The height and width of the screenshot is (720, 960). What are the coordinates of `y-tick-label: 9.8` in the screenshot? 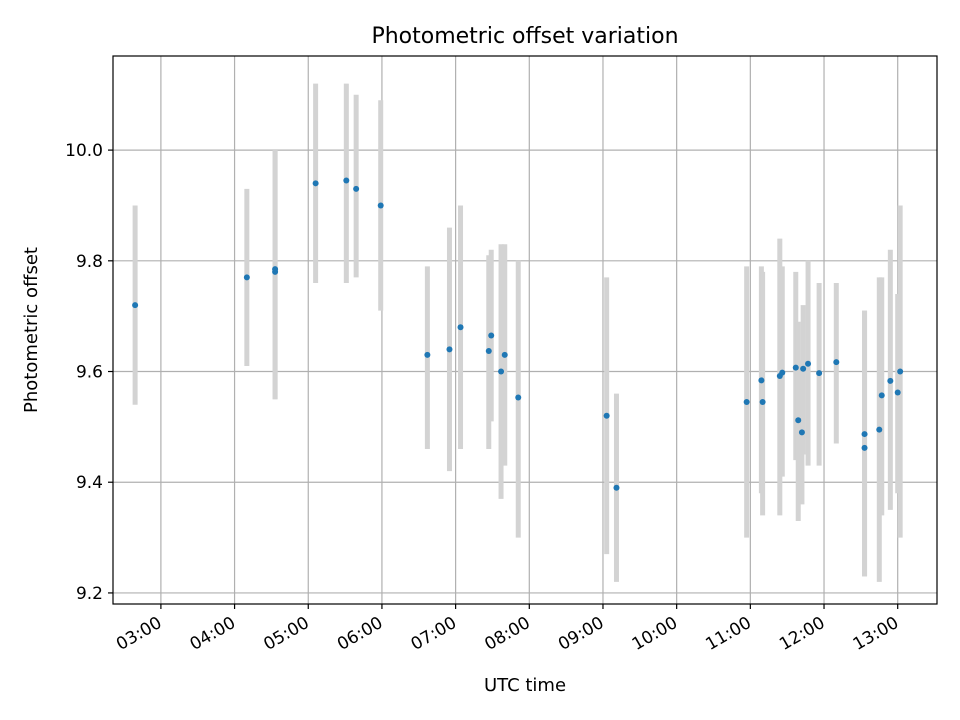 It's located at (89, 262).